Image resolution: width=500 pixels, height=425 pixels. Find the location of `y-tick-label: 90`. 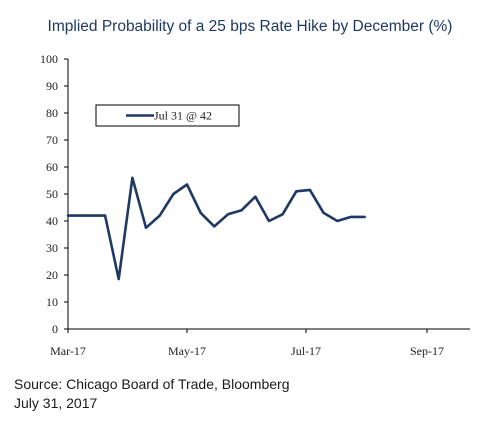

y-tick-label: 90 is located at coordinates (52, 86).